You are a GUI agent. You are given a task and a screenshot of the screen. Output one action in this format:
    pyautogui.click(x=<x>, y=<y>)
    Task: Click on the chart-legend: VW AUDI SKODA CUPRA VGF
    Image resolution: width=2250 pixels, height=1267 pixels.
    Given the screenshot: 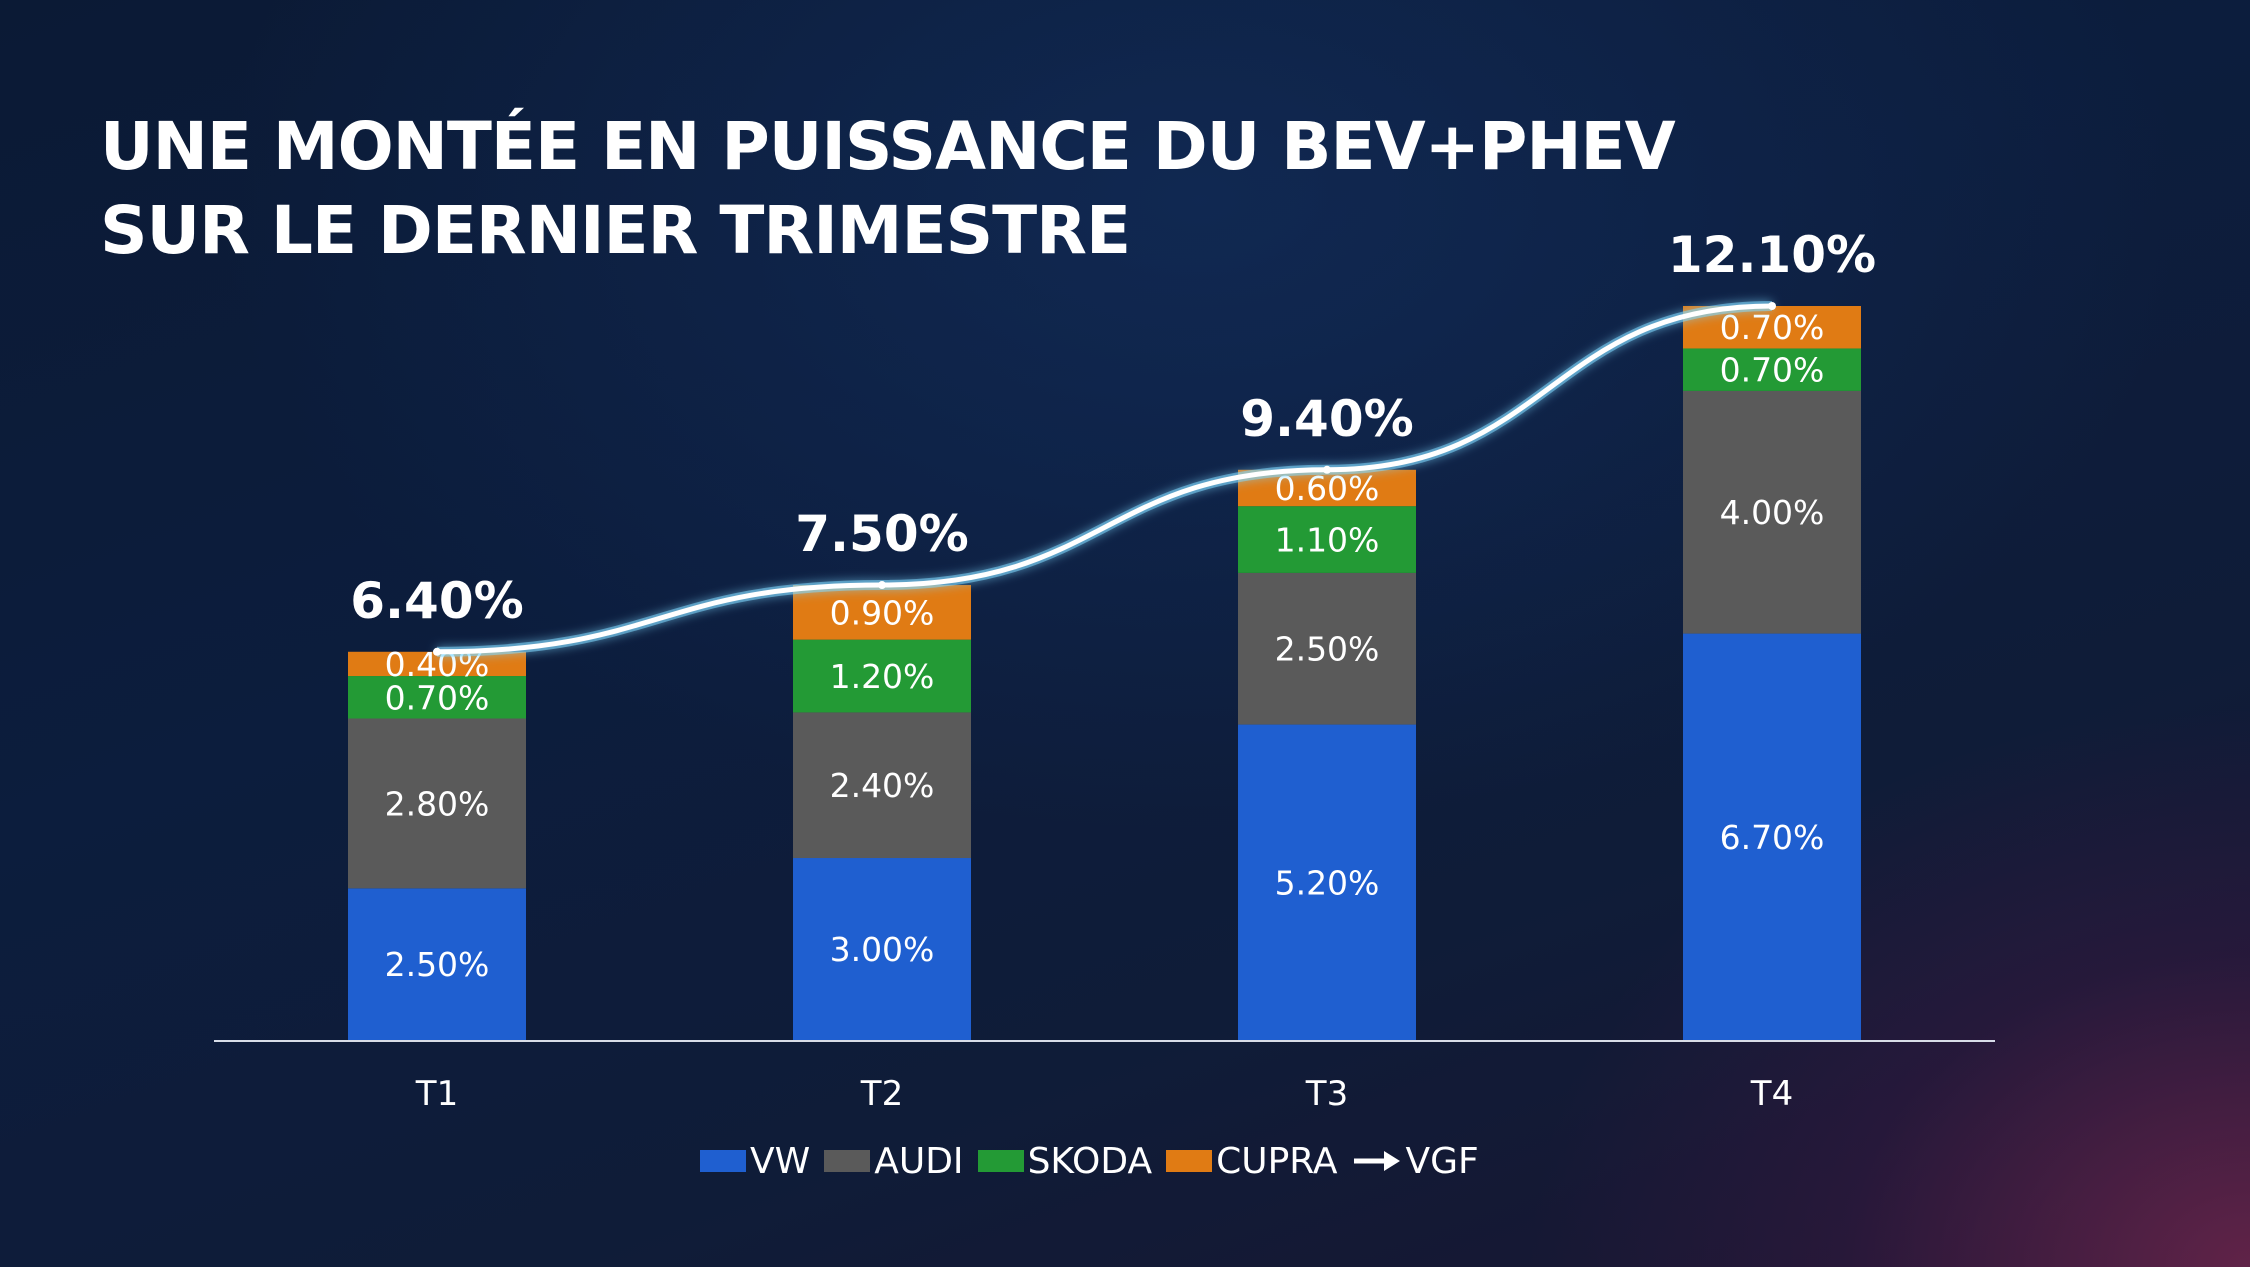 What is the action you would take?
    pyautogui.click(x=1096, y=1161)
    